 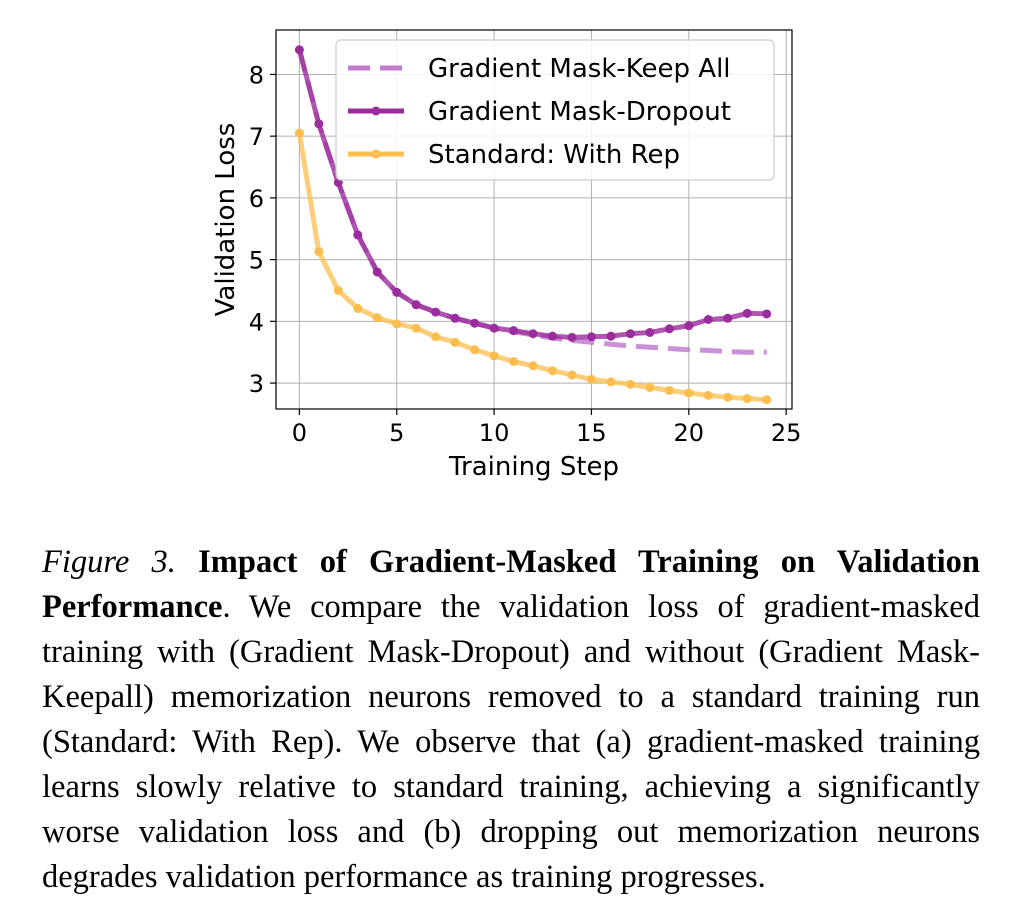 I want to click on x-tick-label: 0, so click(x=299, y=433).